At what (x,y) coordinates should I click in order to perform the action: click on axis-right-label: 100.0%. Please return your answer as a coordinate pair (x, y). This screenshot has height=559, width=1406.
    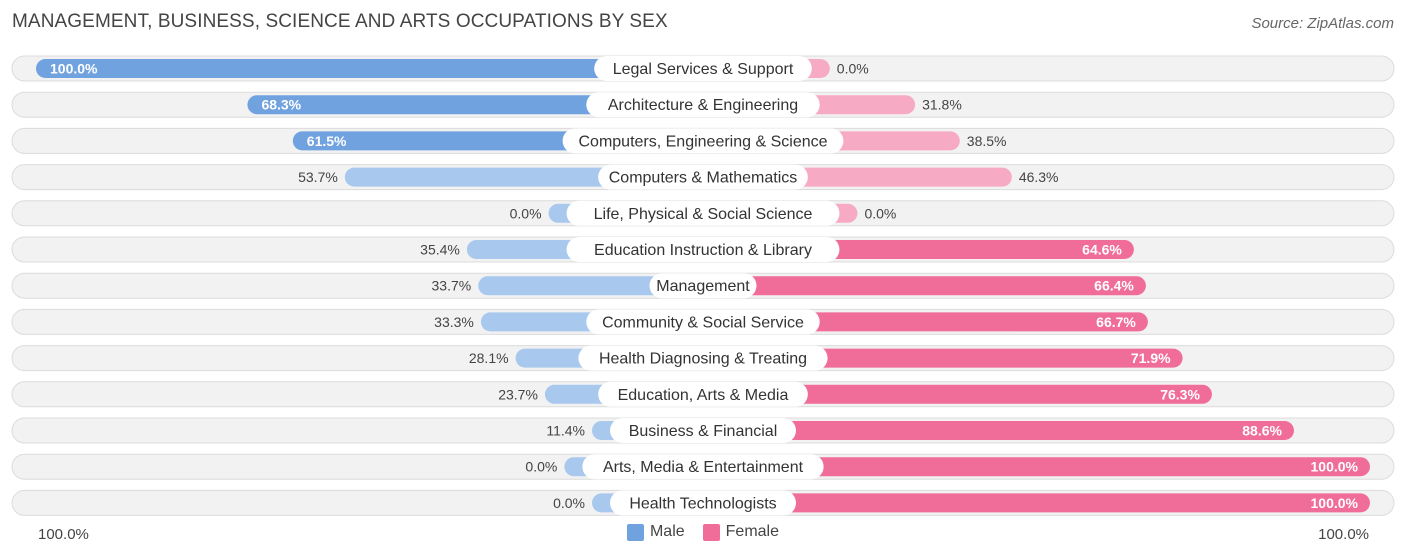
    Looking at the image, I should click on (1343, 534).